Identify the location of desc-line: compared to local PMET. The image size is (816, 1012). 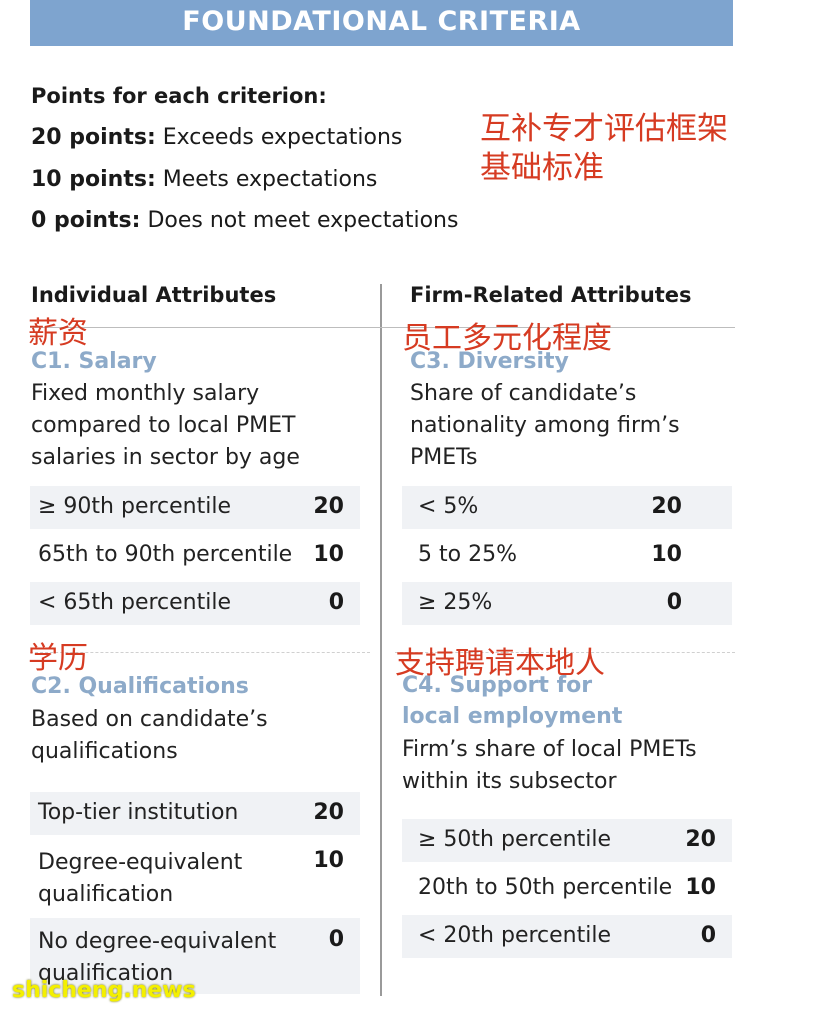
(163, 425).